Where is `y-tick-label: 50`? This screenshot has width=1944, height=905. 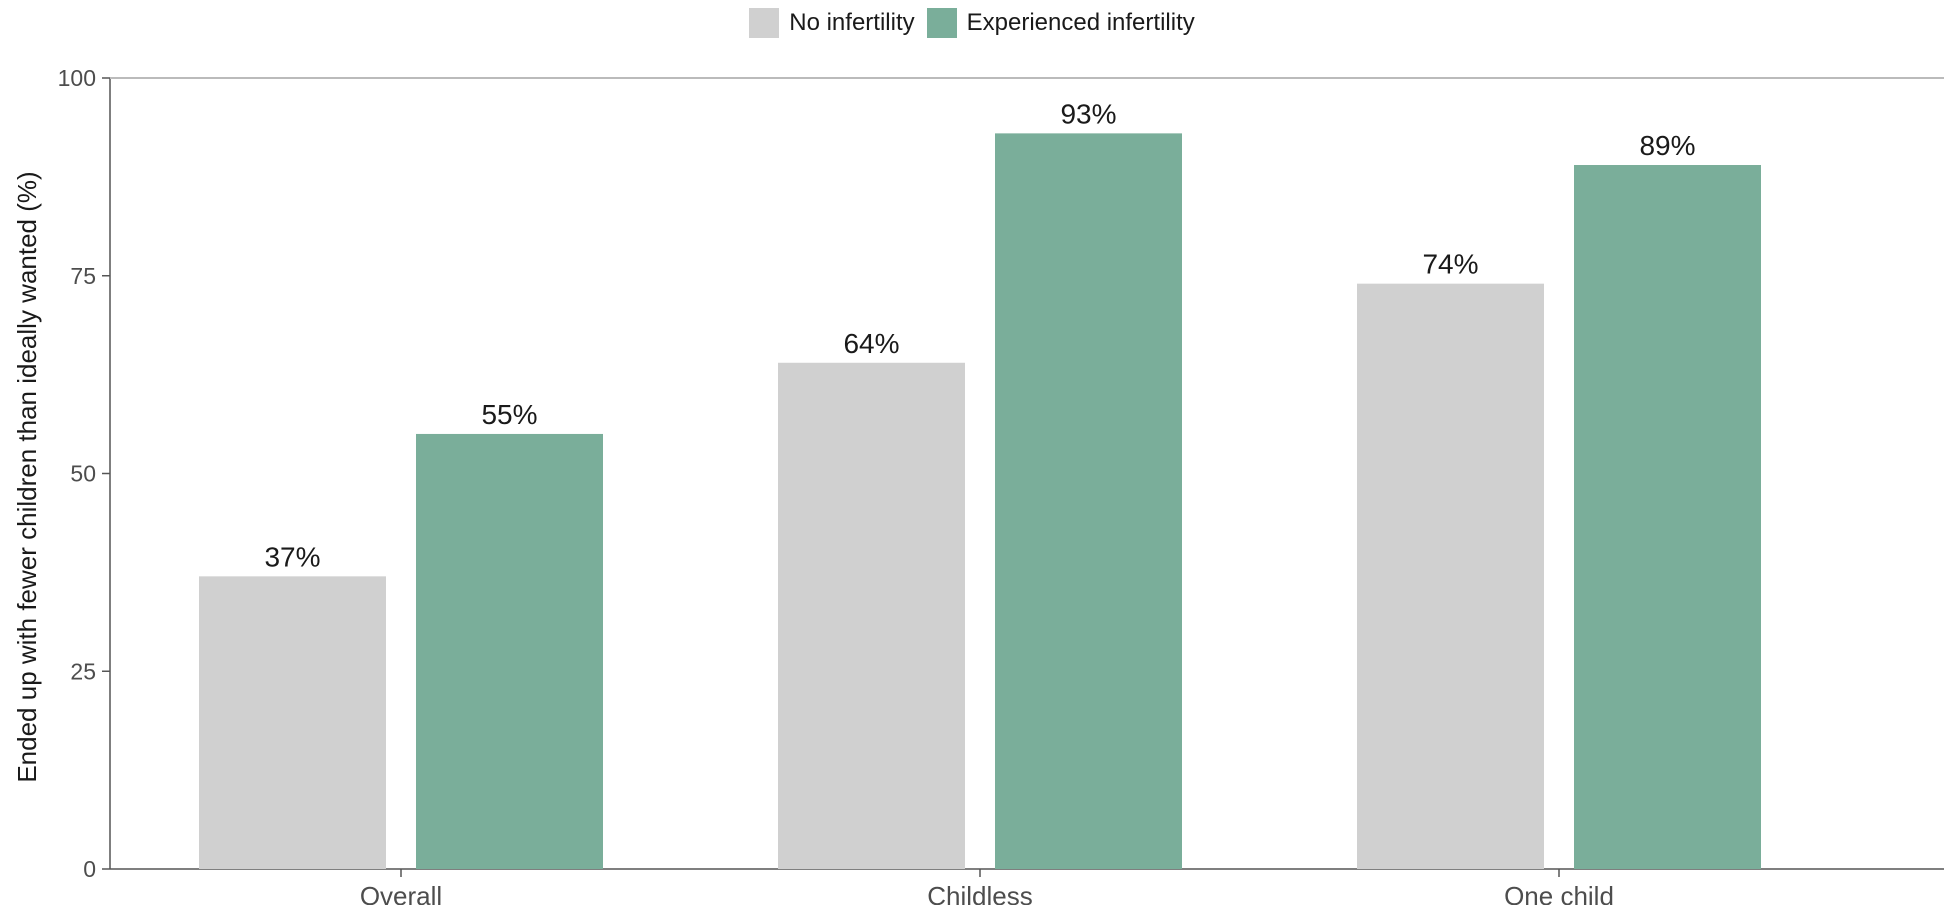
y-tick-label: 50 is located at coordinates (83, 474).